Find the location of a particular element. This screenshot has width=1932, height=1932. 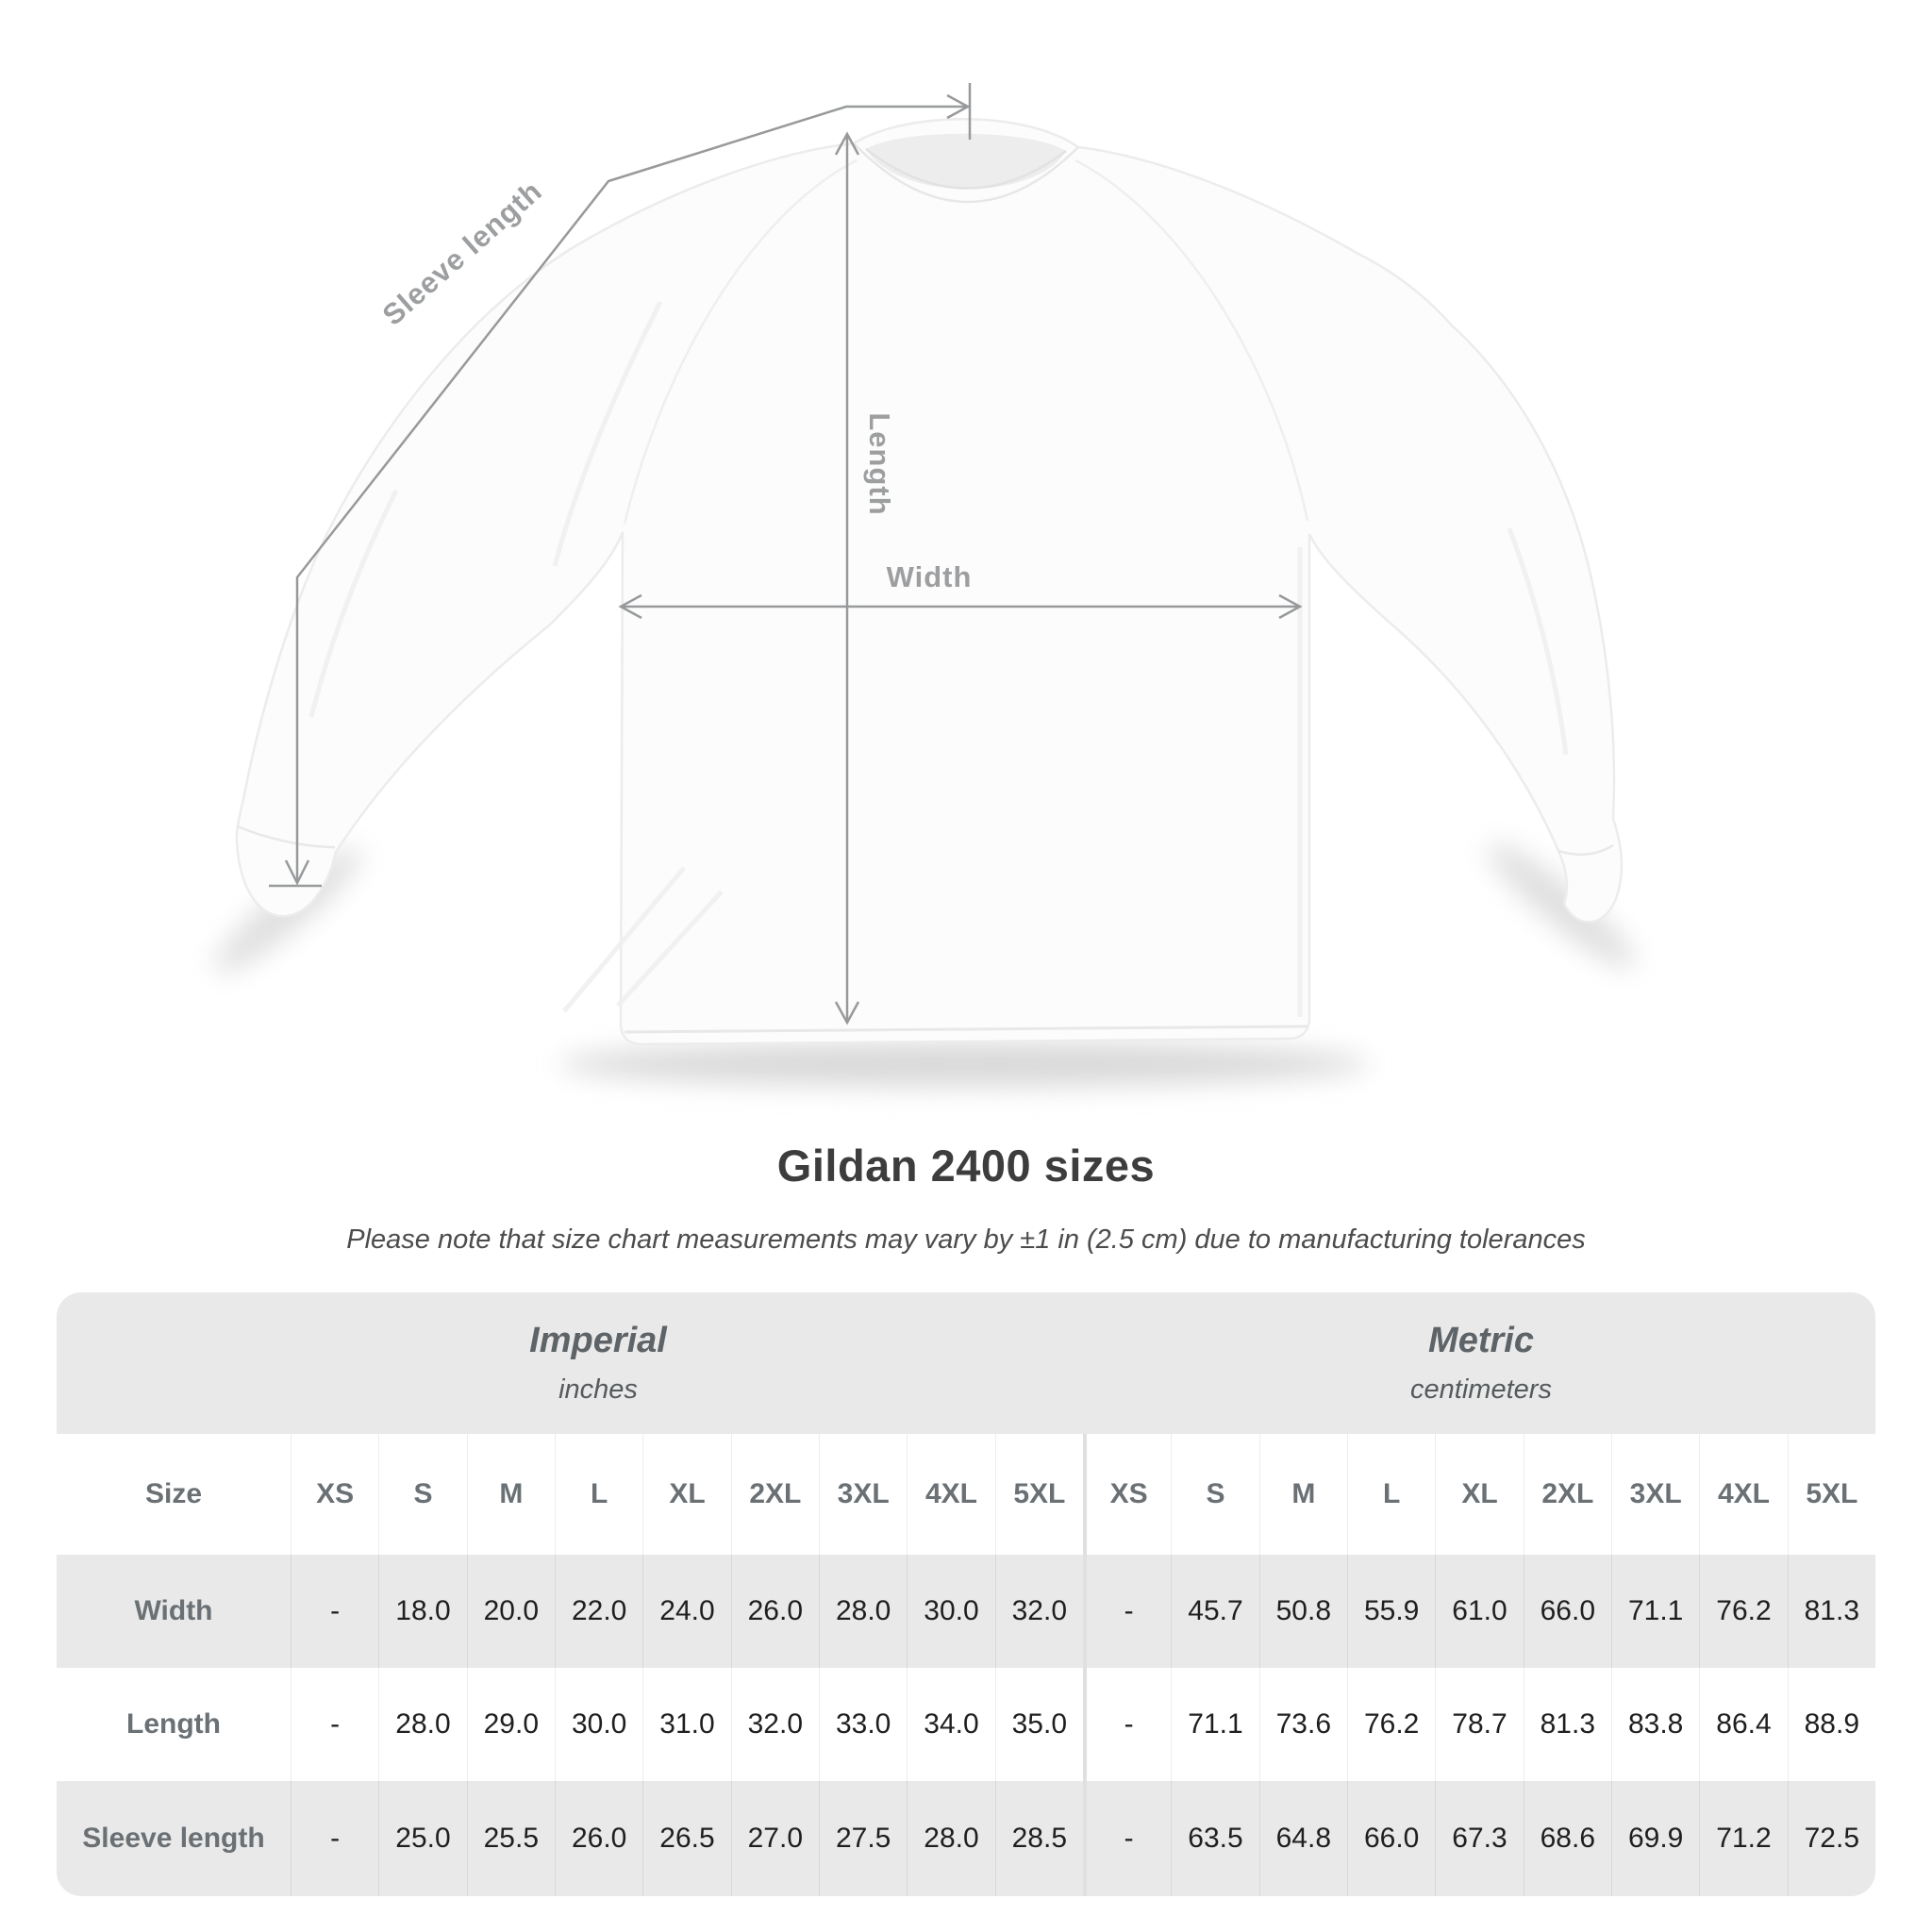

value-cell-width-s-imperial: 18.0 is located at coordinates (422, 1611).